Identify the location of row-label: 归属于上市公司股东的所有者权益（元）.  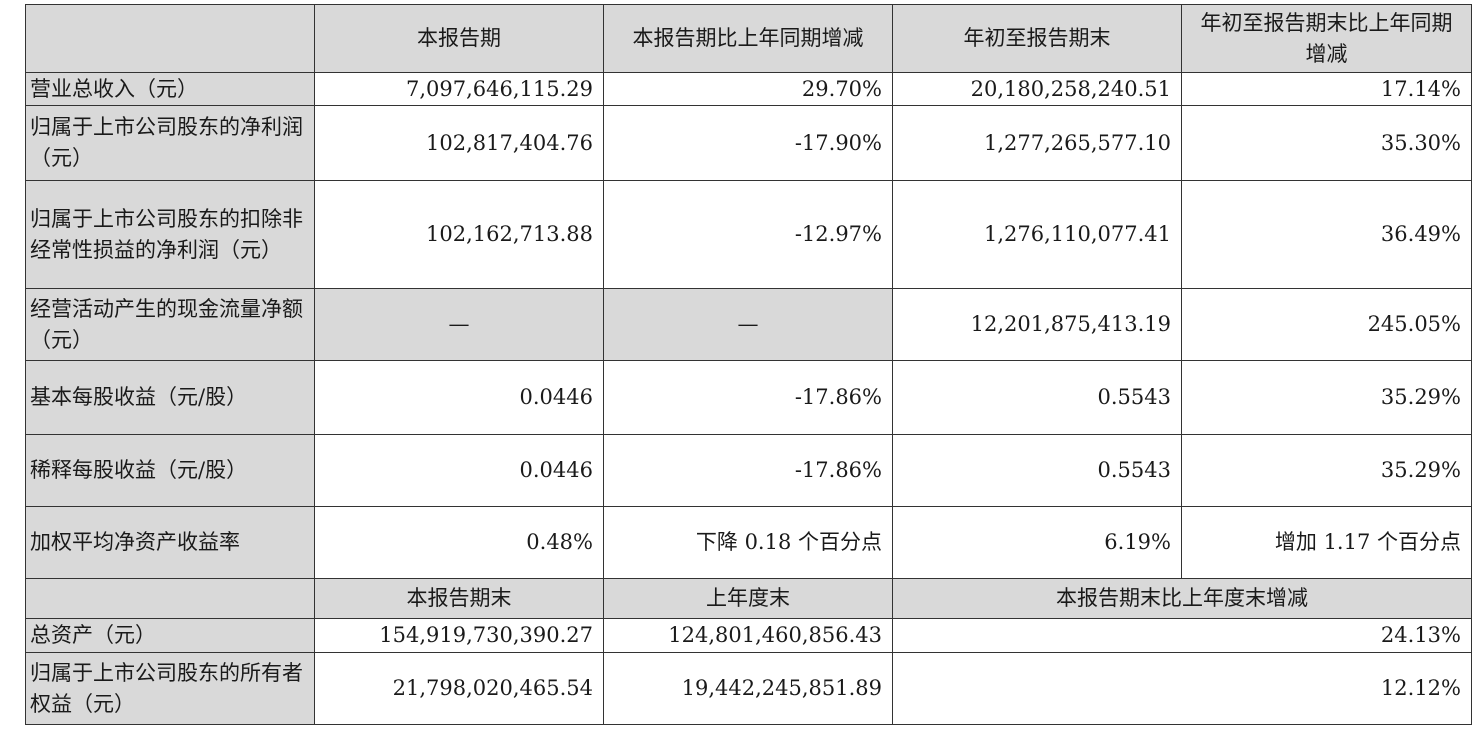
(170, 688).